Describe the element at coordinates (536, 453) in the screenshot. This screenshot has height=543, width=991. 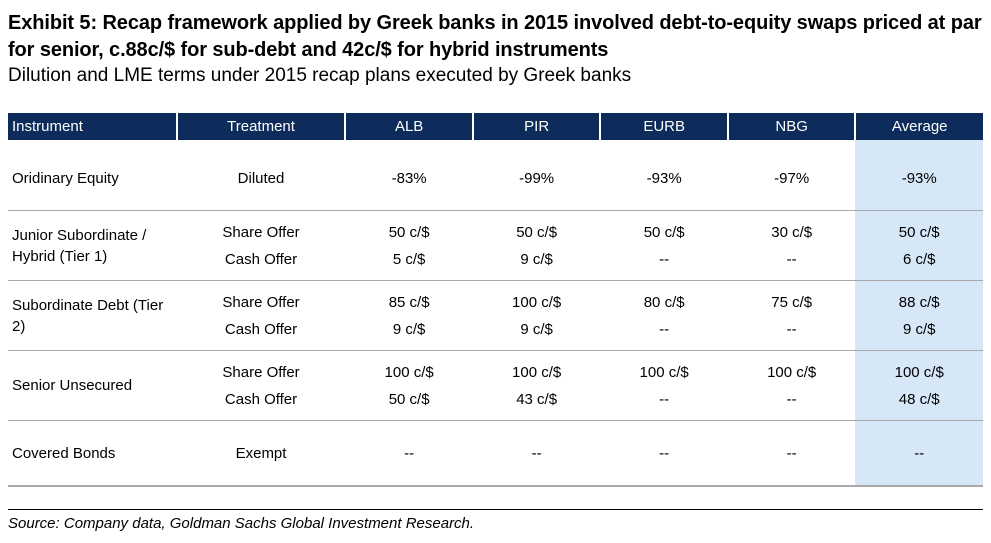
I see `value-cell-pir: --` at that location.